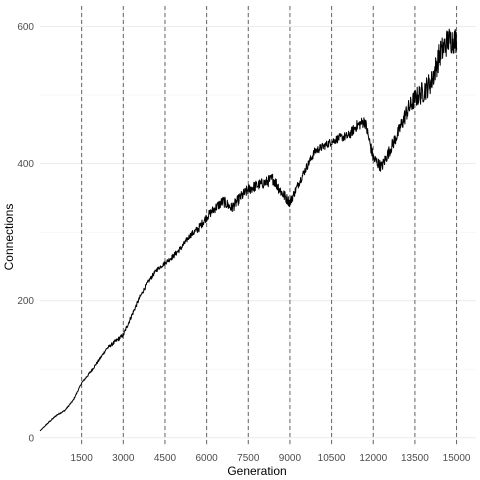 The height and width of the screenshot is (480, 480). Describe the element at coordinates (25, 27) in the screenshot. I see `y-tick-label: 600` at that location.